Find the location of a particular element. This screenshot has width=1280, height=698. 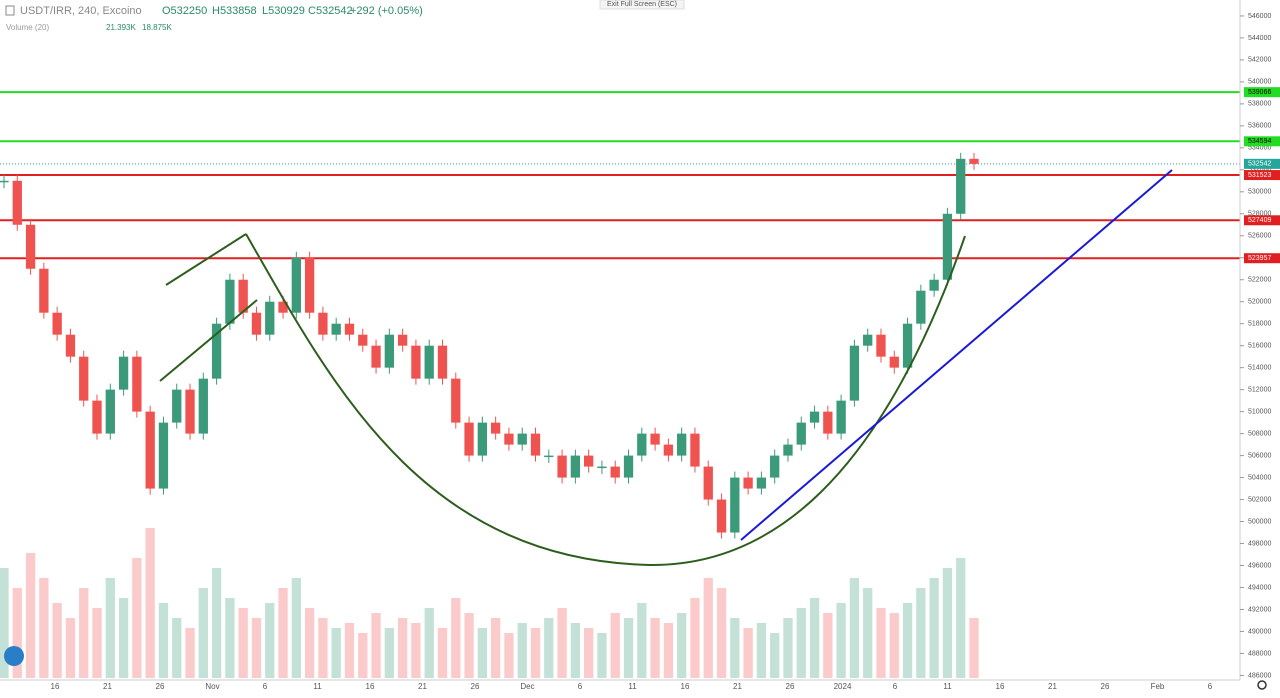

volume-title: Volume (20) is located at coordinates (27, 27).